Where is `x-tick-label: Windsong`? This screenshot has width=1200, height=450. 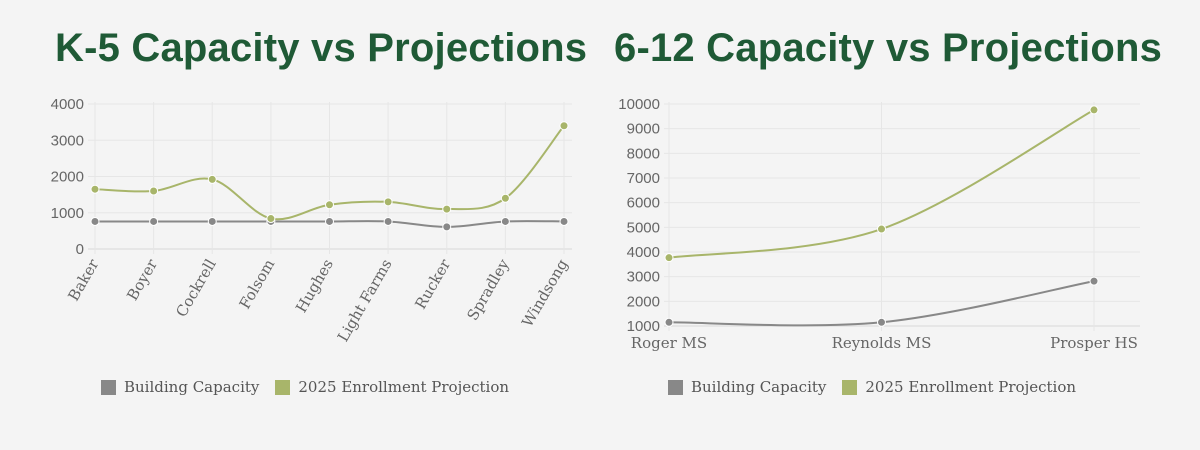
x-tick-label: Windsong is located at coordinates (544, 293).